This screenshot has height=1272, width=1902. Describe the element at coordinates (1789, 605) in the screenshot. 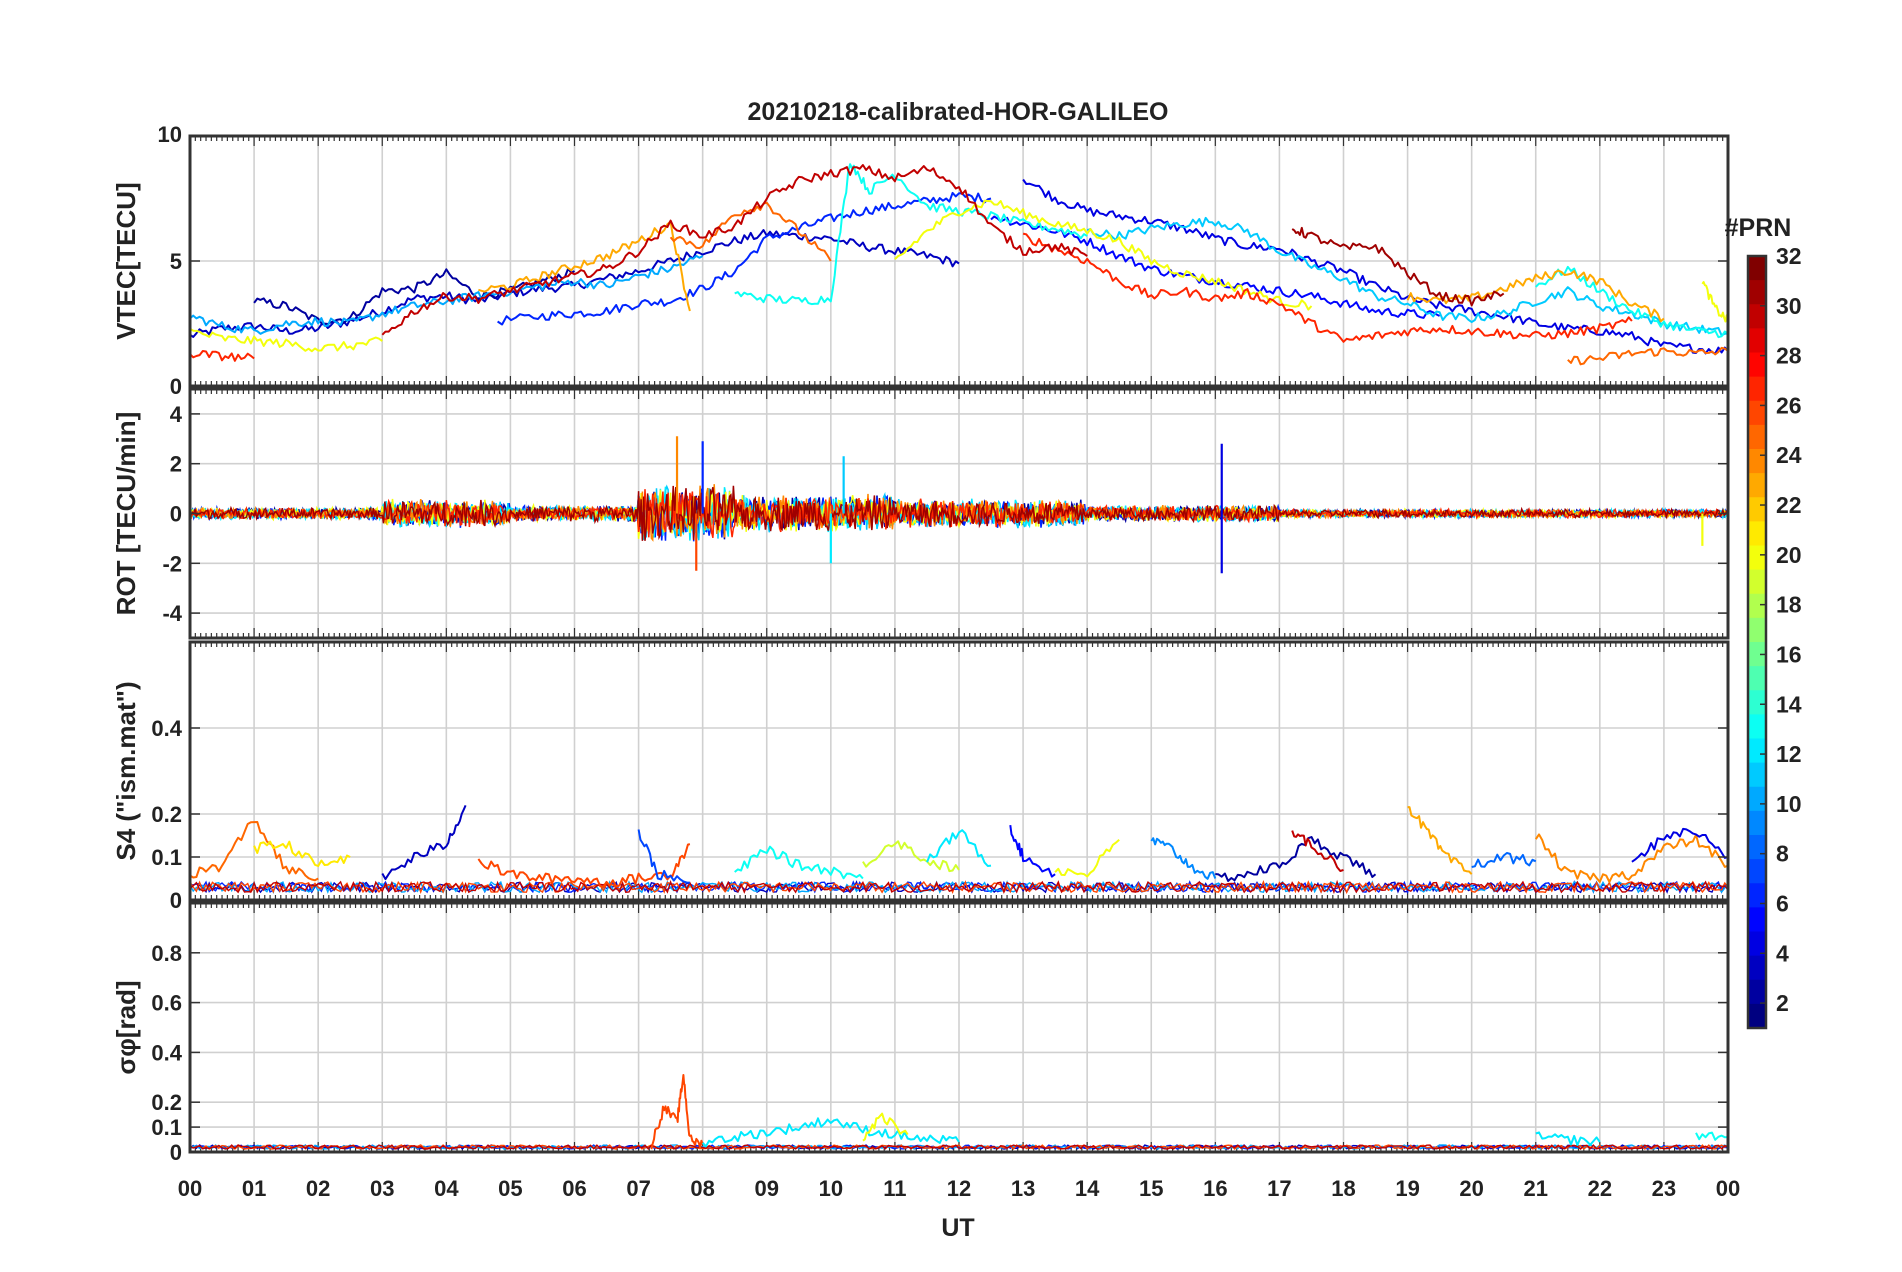

I see `colorbar-tick-label: 18` at that location.